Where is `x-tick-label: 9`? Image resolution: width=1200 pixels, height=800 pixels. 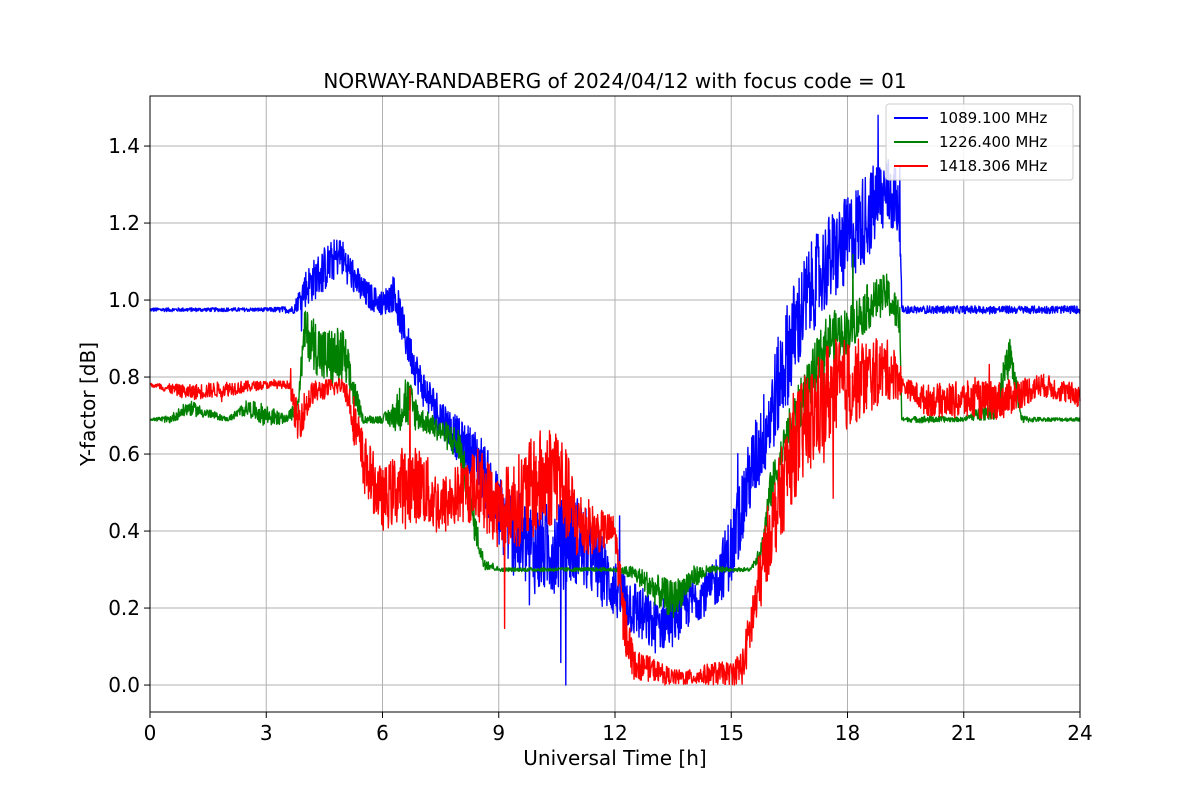 x-tick-label: 9 is located at coordinates (498, 733).